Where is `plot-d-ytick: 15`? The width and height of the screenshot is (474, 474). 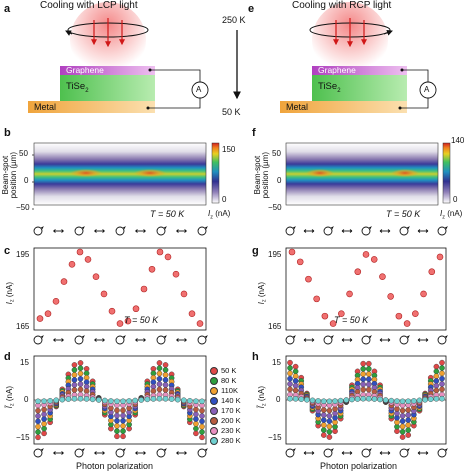
plot-d-ytick: 15 is located at coordinates (24, 362).